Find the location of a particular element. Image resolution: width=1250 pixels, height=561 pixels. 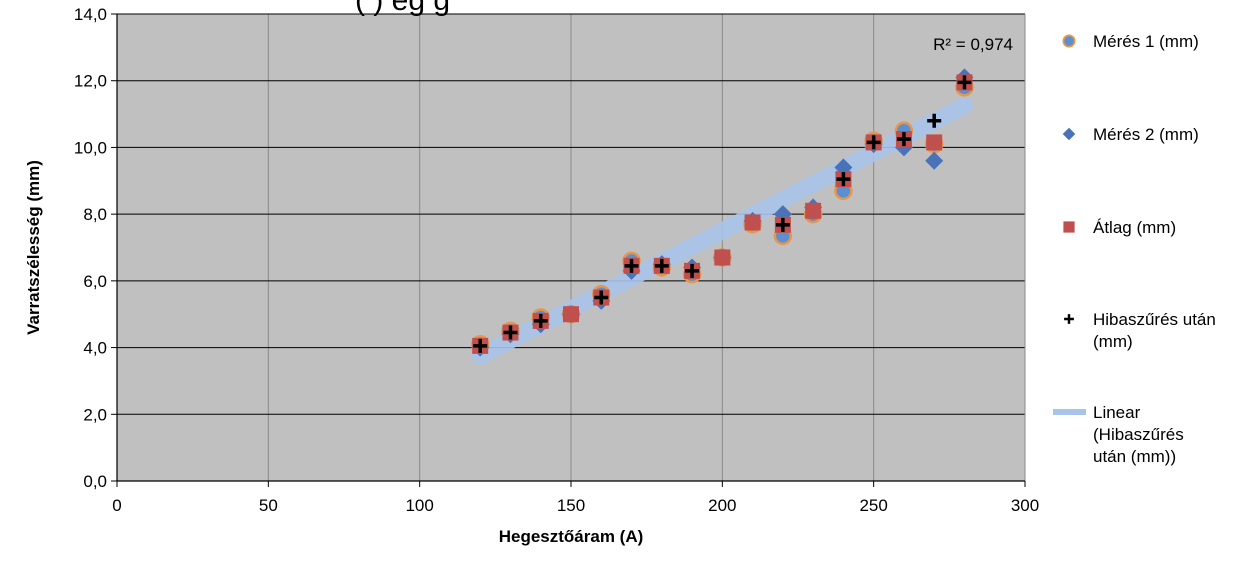

legend-label-line: Linear is located at coordinates (1117, 412).